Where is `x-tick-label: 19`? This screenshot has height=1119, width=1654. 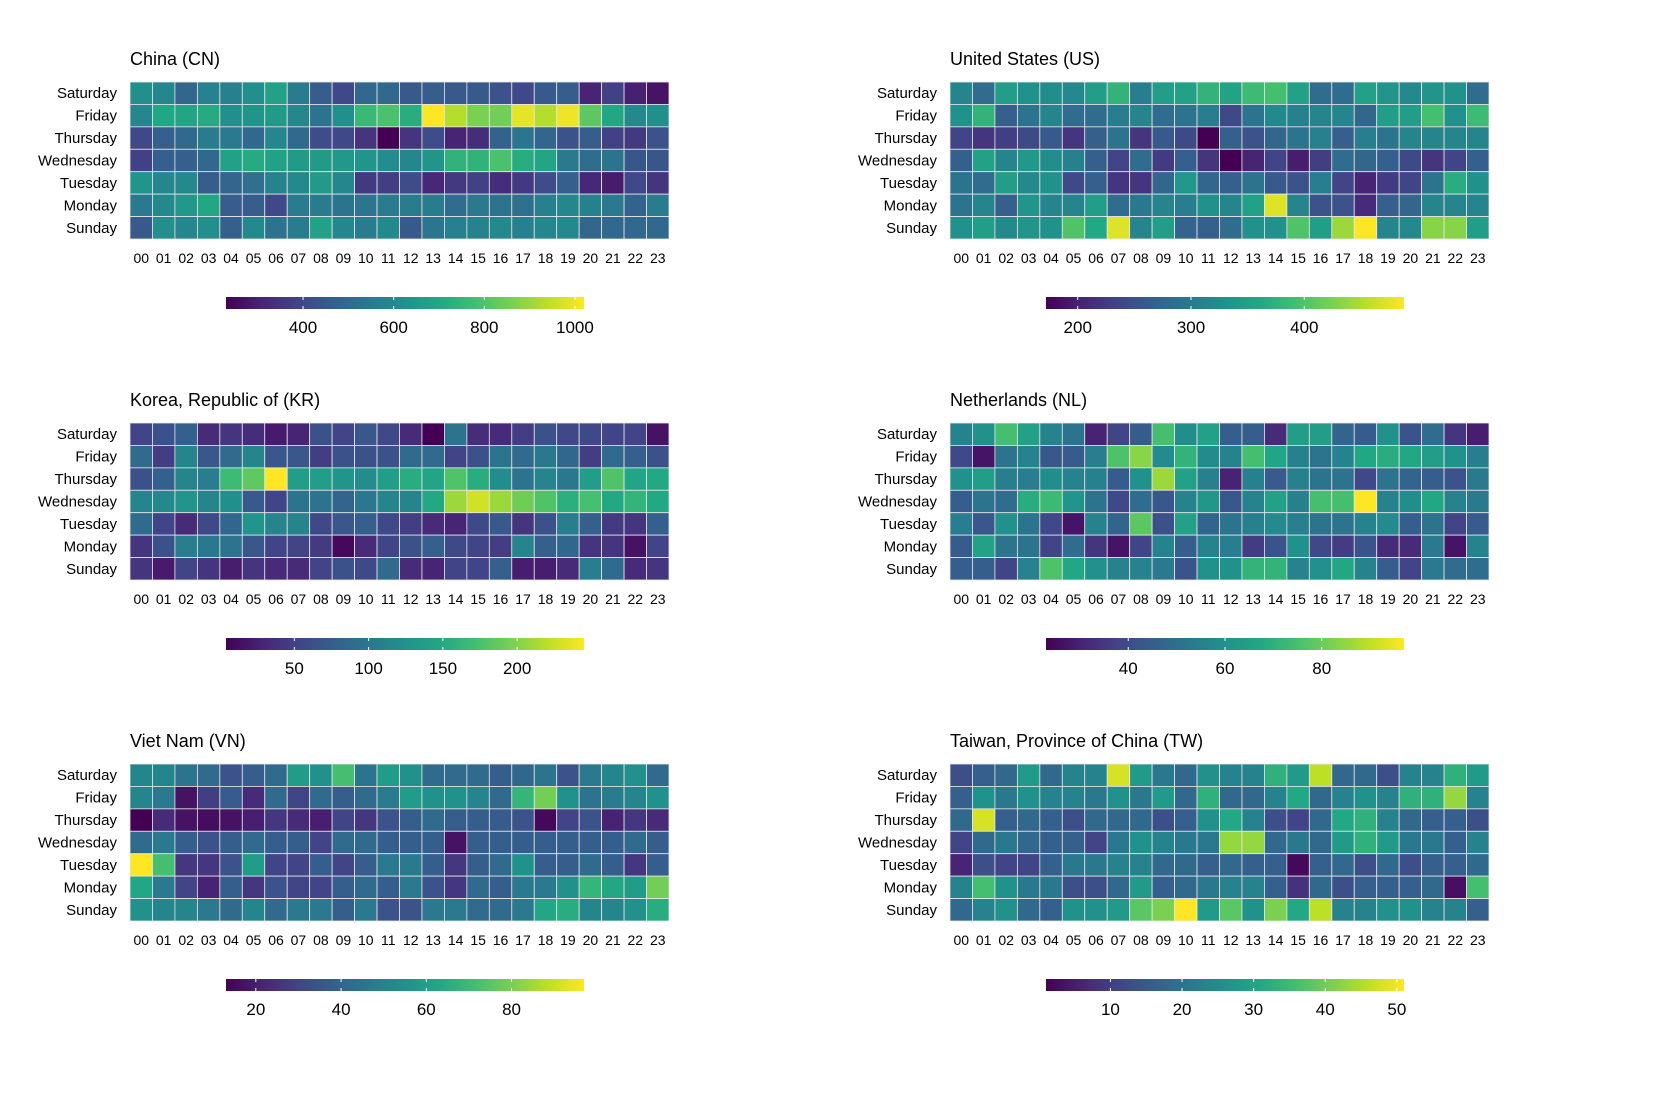 x-tick-label: 19 is located at coordinates (568, 258).